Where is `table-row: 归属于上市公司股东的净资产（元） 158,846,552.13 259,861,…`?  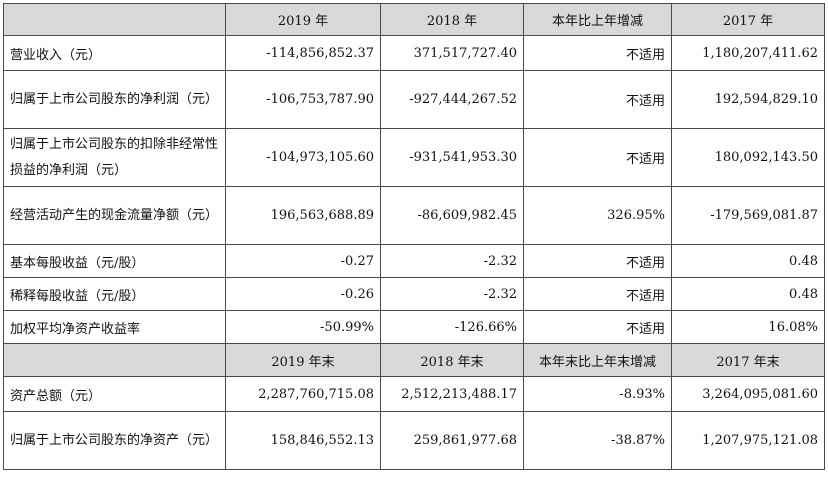
table-row: 归属于上市公司股东的净资产（元） 158,846,552.13 259,861,… is located at coordinates (414, 440).